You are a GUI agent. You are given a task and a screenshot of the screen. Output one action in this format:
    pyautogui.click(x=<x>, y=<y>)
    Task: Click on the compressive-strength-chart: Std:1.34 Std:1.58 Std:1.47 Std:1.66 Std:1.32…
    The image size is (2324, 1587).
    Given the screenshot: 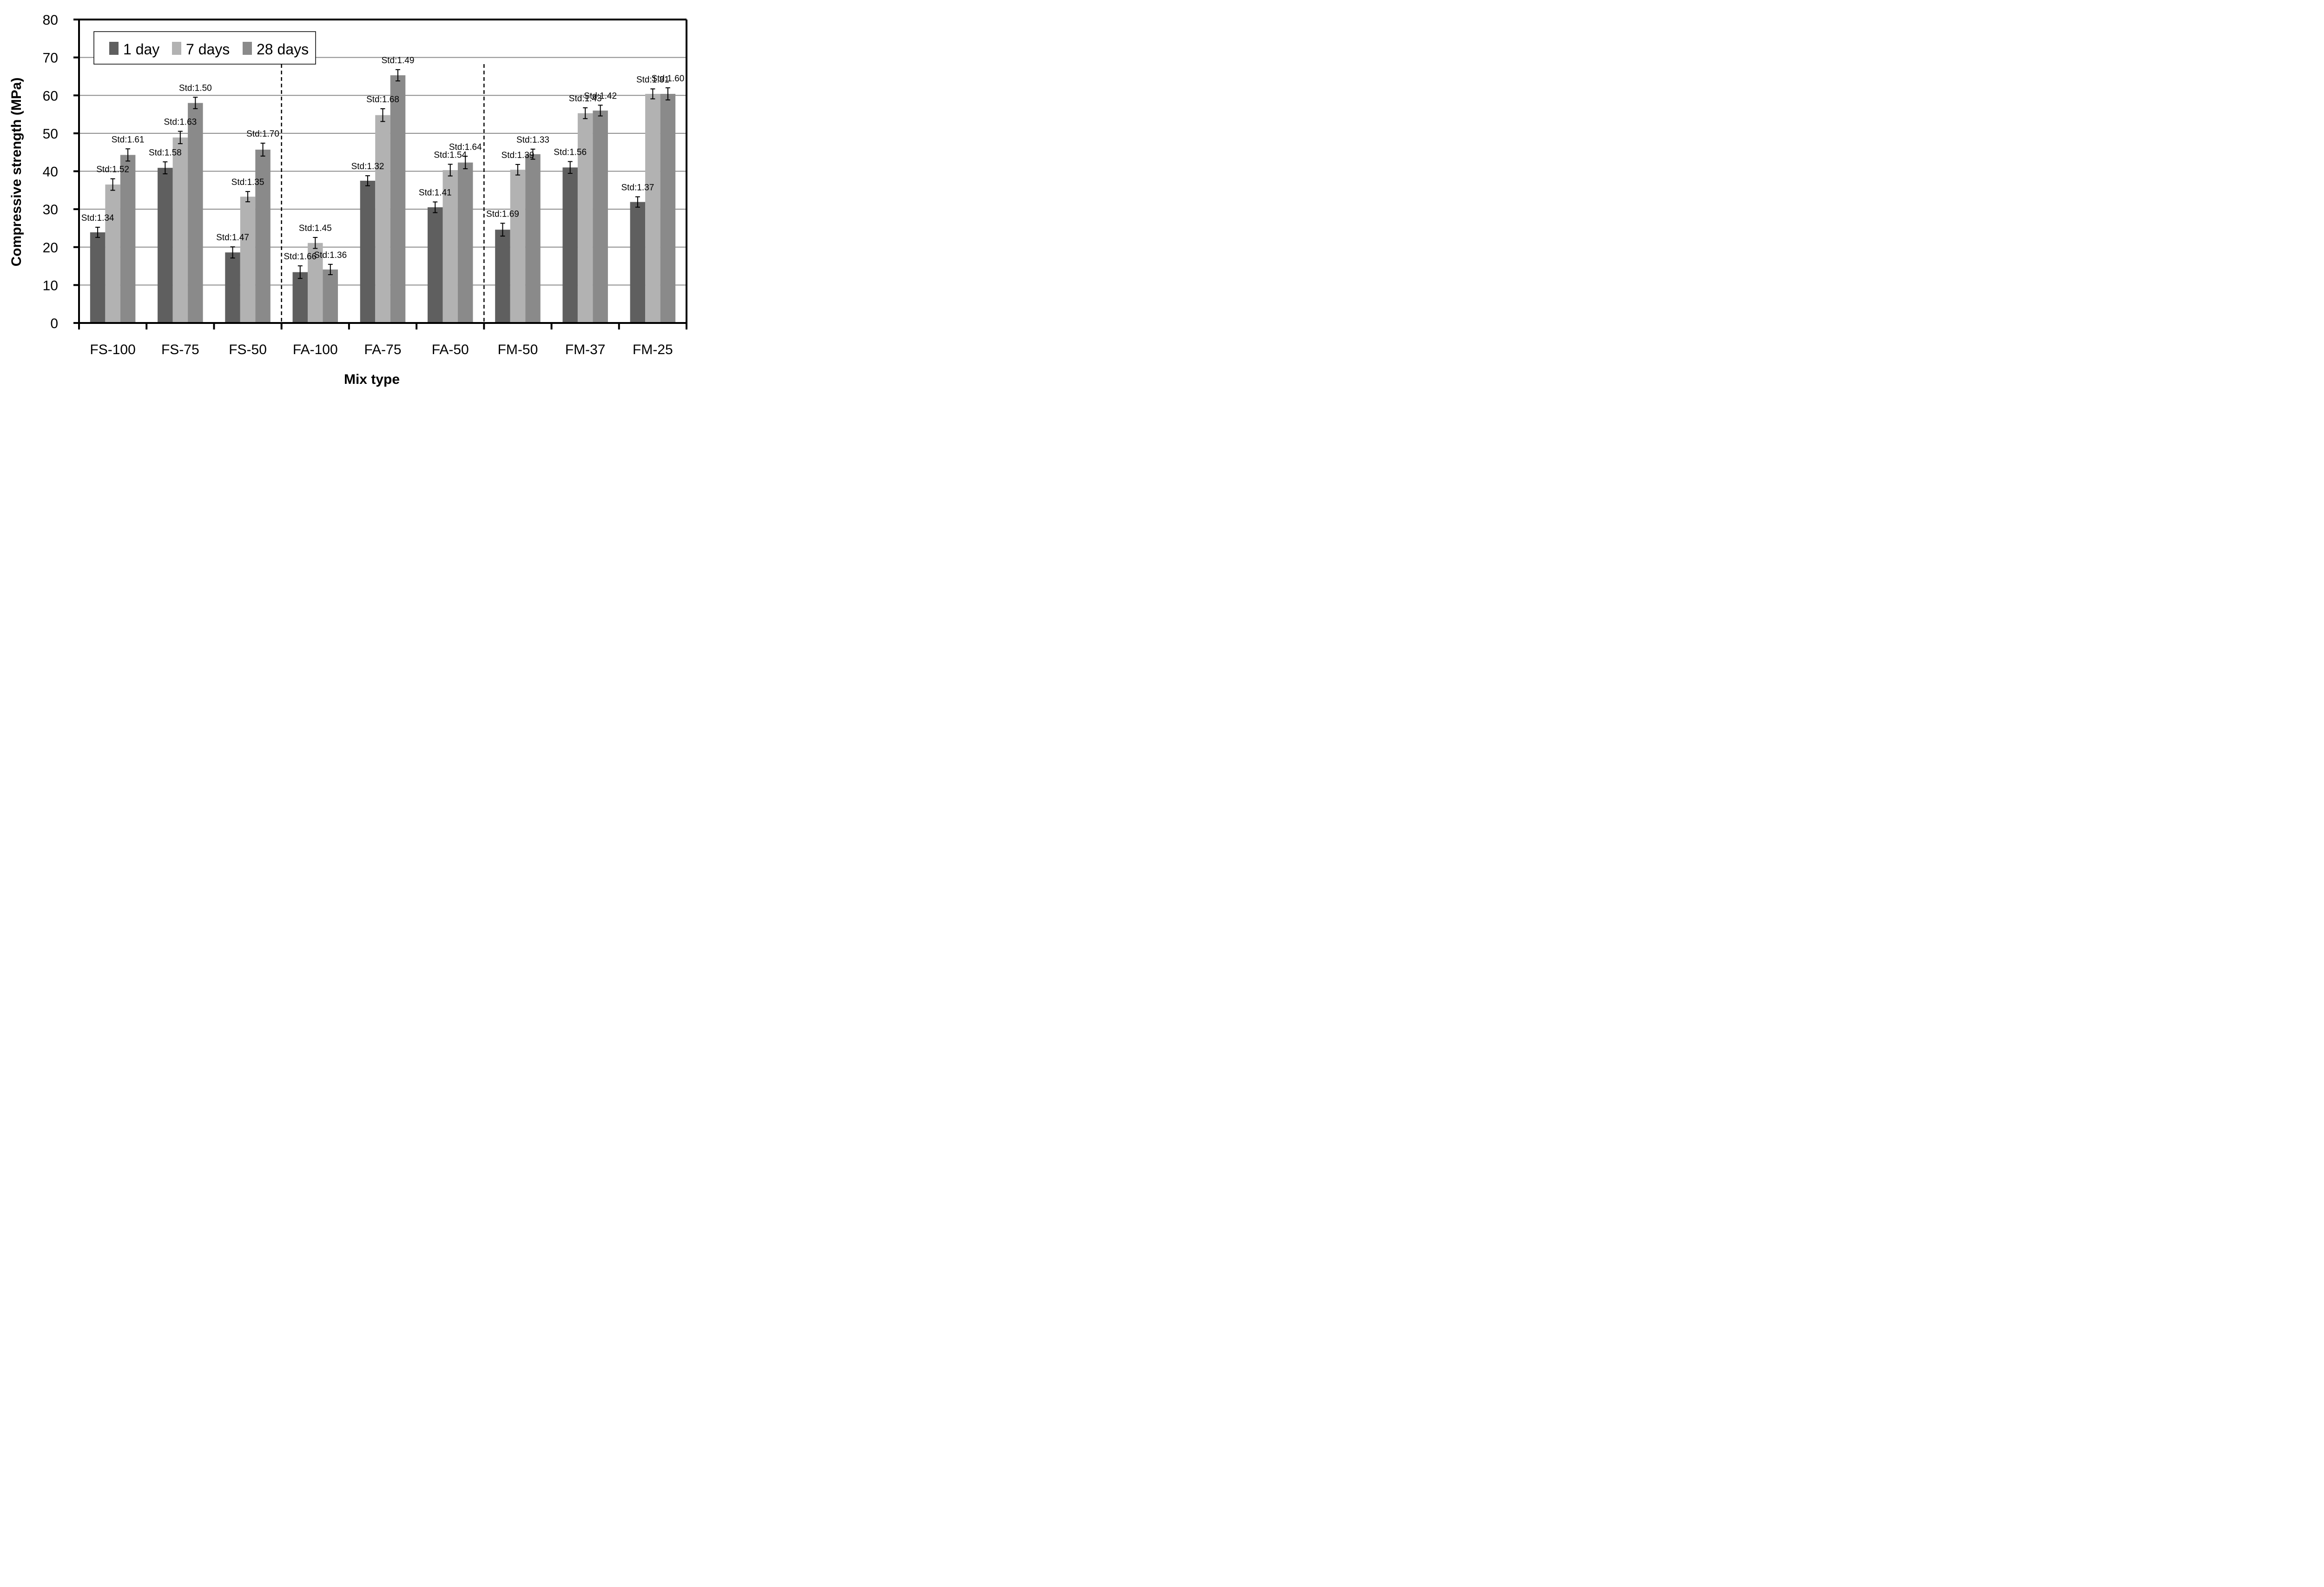 What is the action you would take?
    pyautogui.click(x=348, y=200)
    